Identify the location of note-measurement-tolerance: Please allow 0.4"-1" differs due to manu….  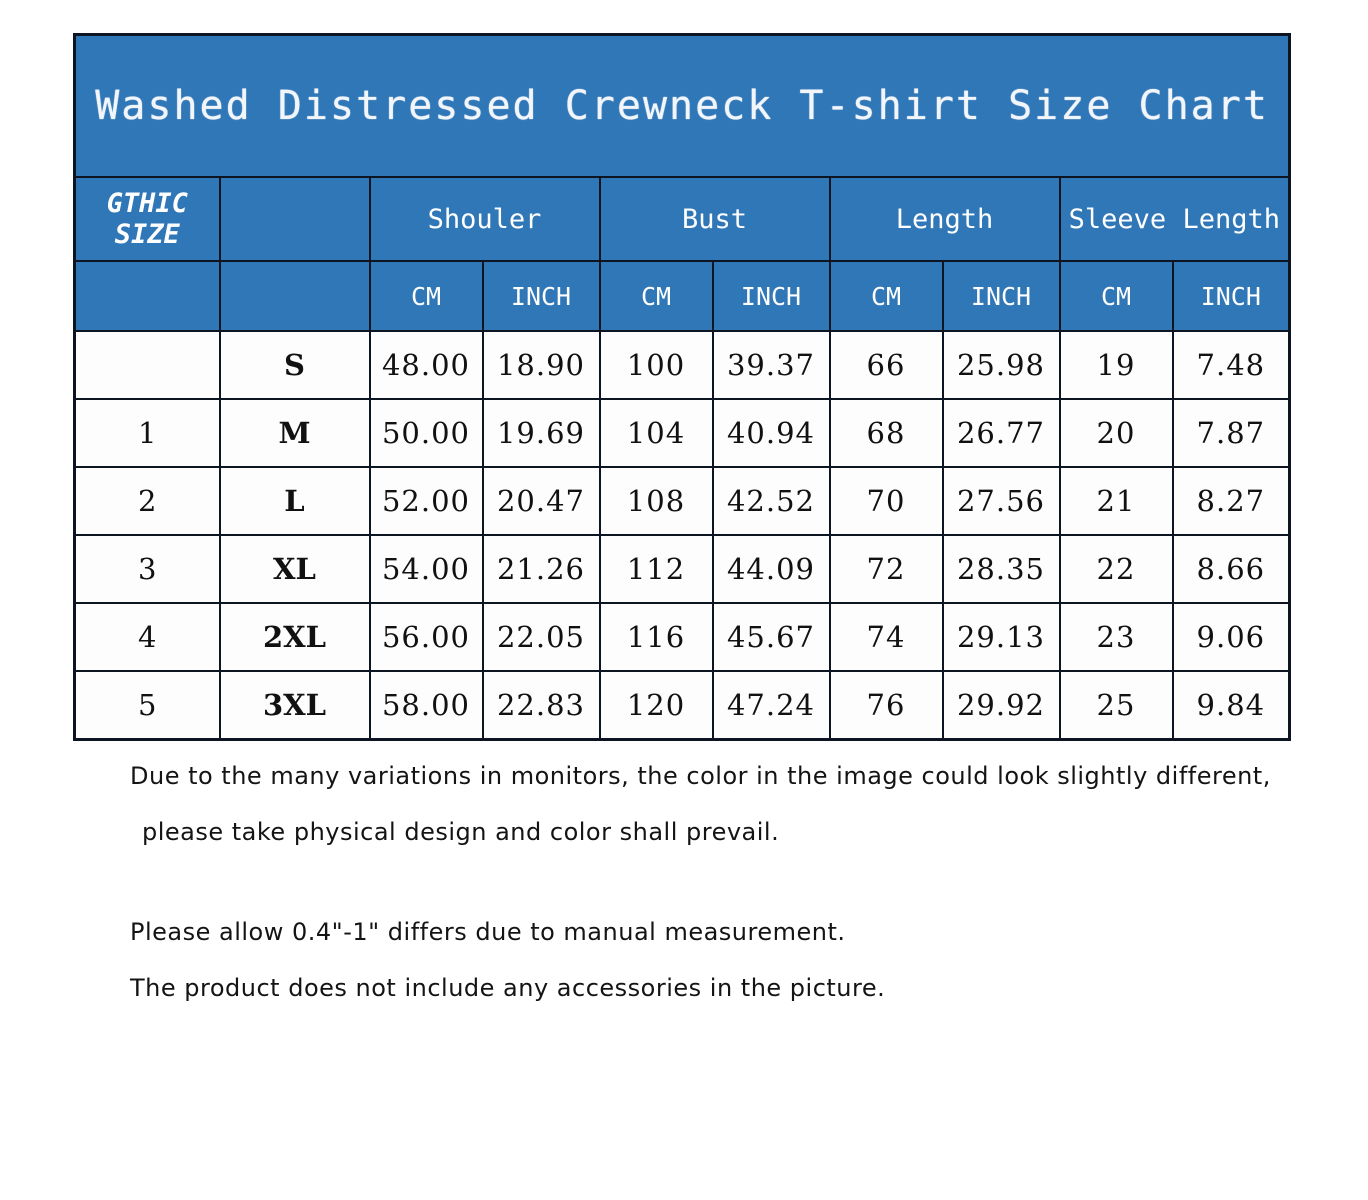
(488, 932).